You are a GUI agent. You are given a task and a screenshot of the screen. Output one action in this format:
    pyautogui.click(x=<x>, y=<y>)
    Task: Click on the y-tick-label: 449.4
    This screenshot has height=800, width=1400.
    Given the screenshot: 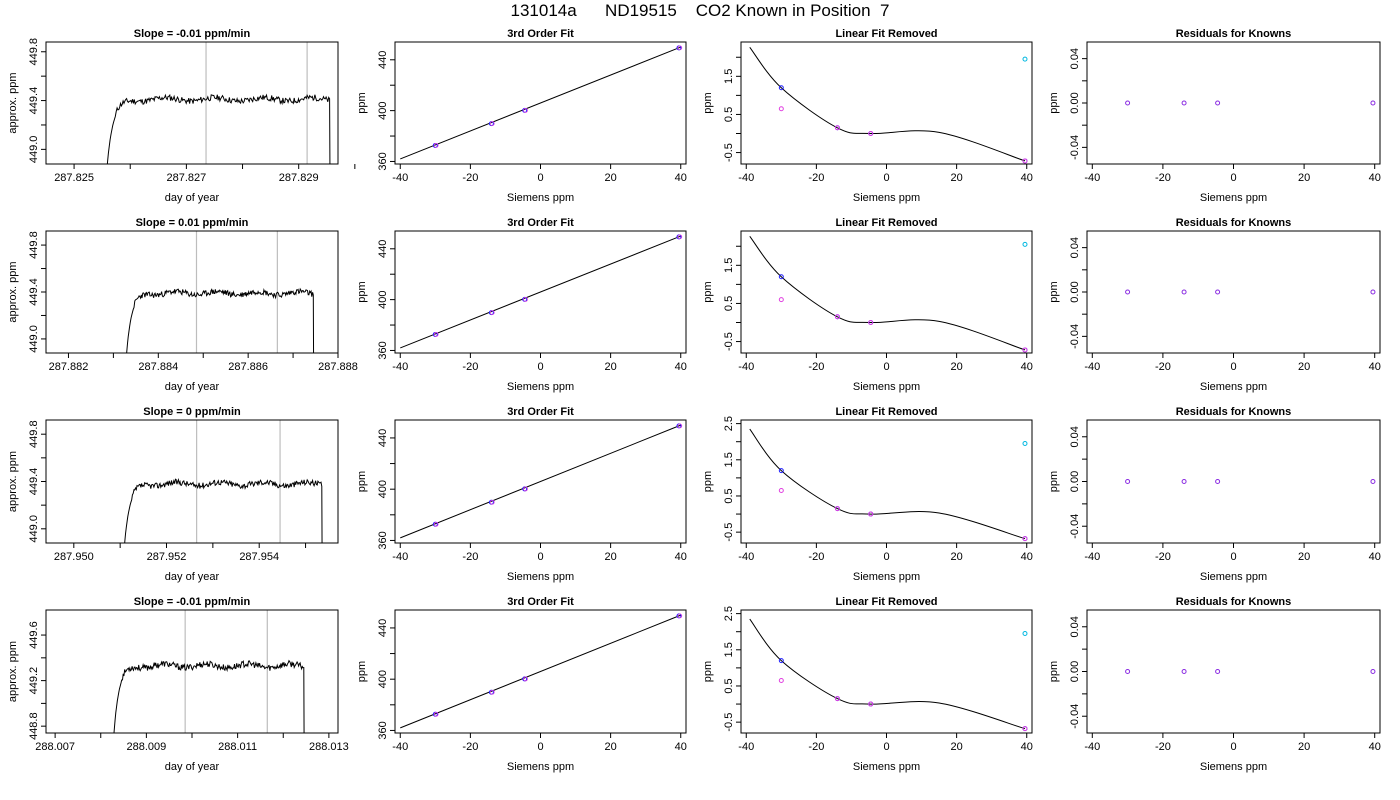 What is the action you would take?
    pyautogui.click(x=34, y=101)
    